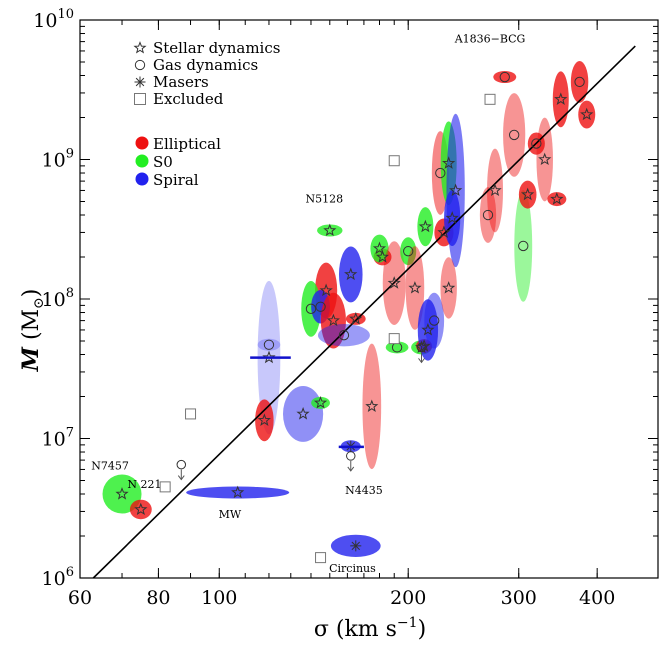 The width and height of the screenshot is (664, 664). I want to click on legend-marker-label-0: Stellar dynamics, so click(216, 48).